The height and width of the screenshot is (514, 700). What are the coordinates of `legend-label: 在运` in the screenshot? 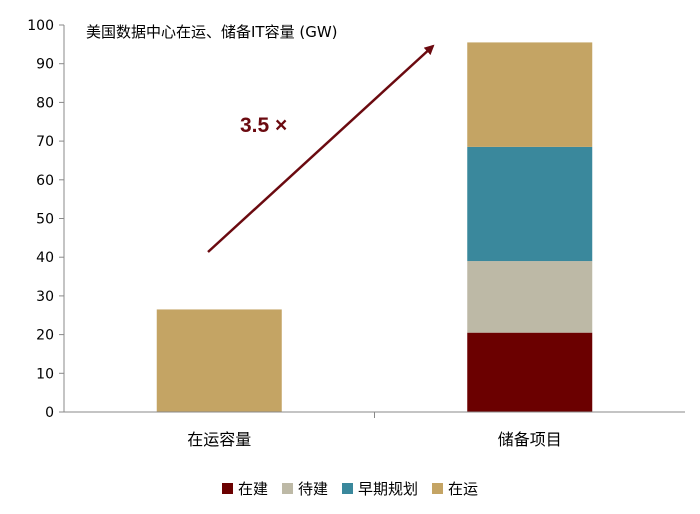 It's located at (463, 489).